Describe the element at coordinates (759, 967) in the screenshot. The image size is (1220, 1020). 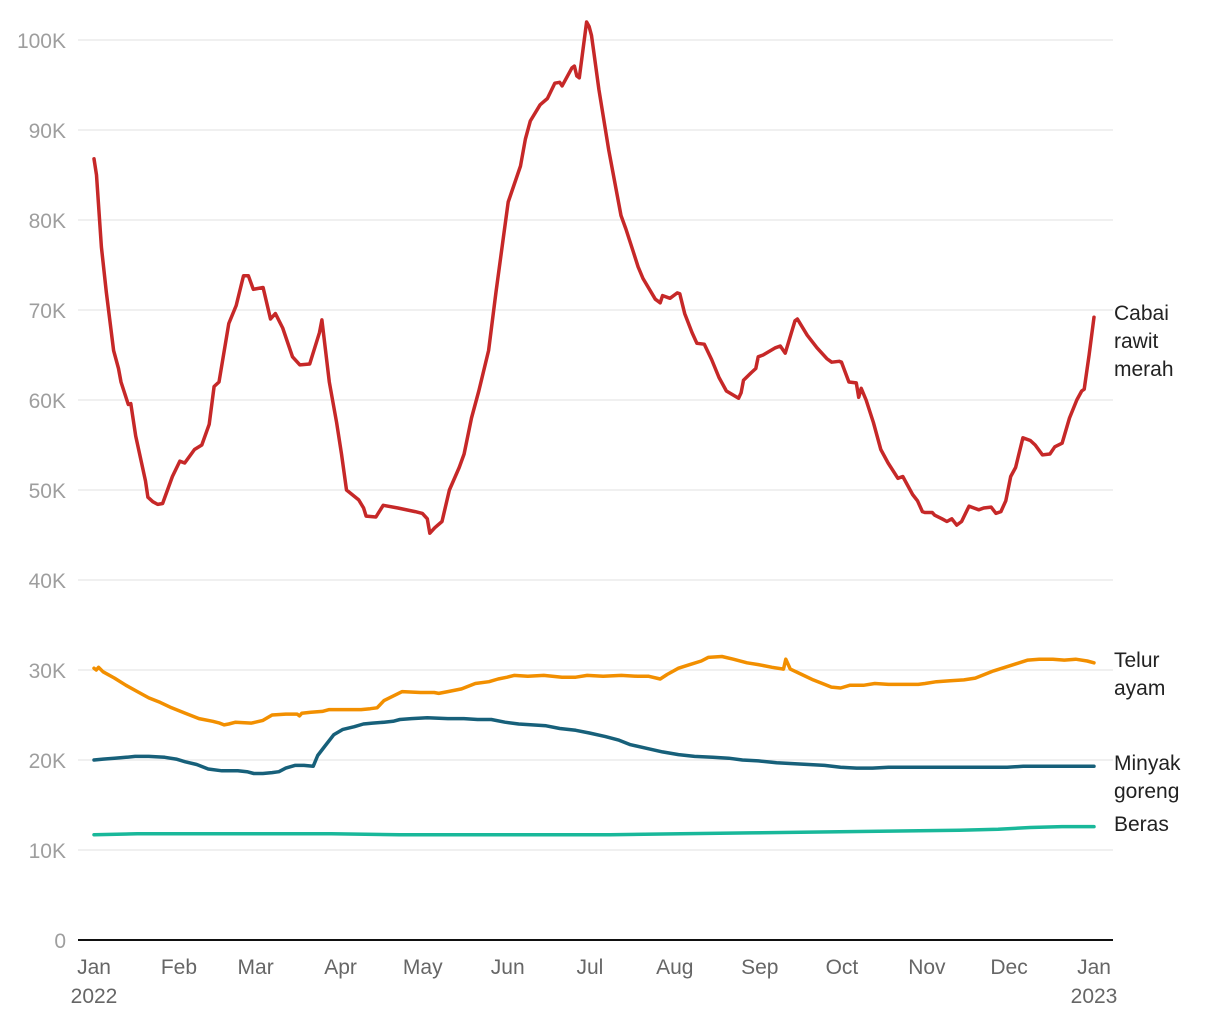
I see `x-tick-label: Sep` at that location.